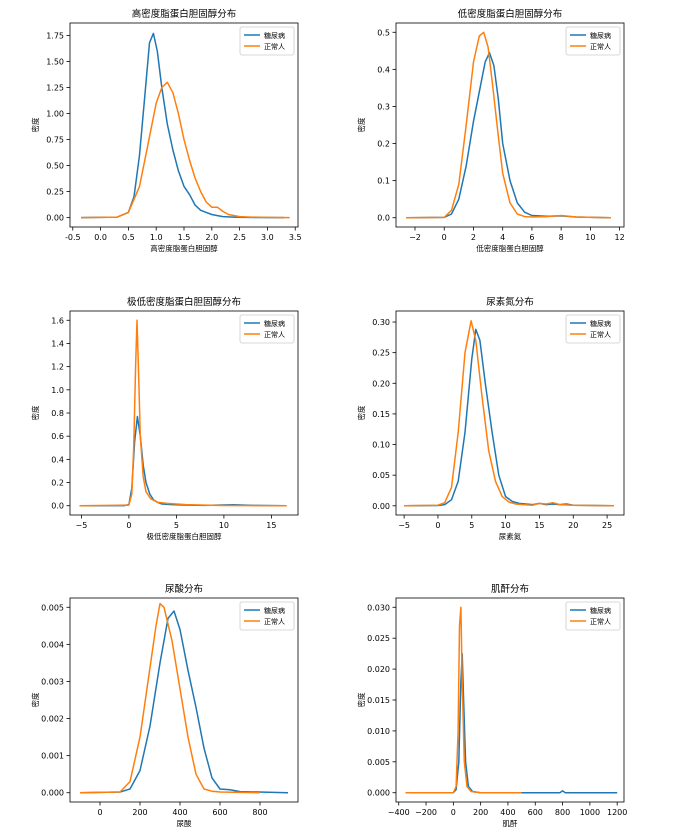 This screenshot has height=837, width=677. Describe the element at coordinates (510, 823) in the screenshot. I see `x-axis-label: 肌酐` at that location.